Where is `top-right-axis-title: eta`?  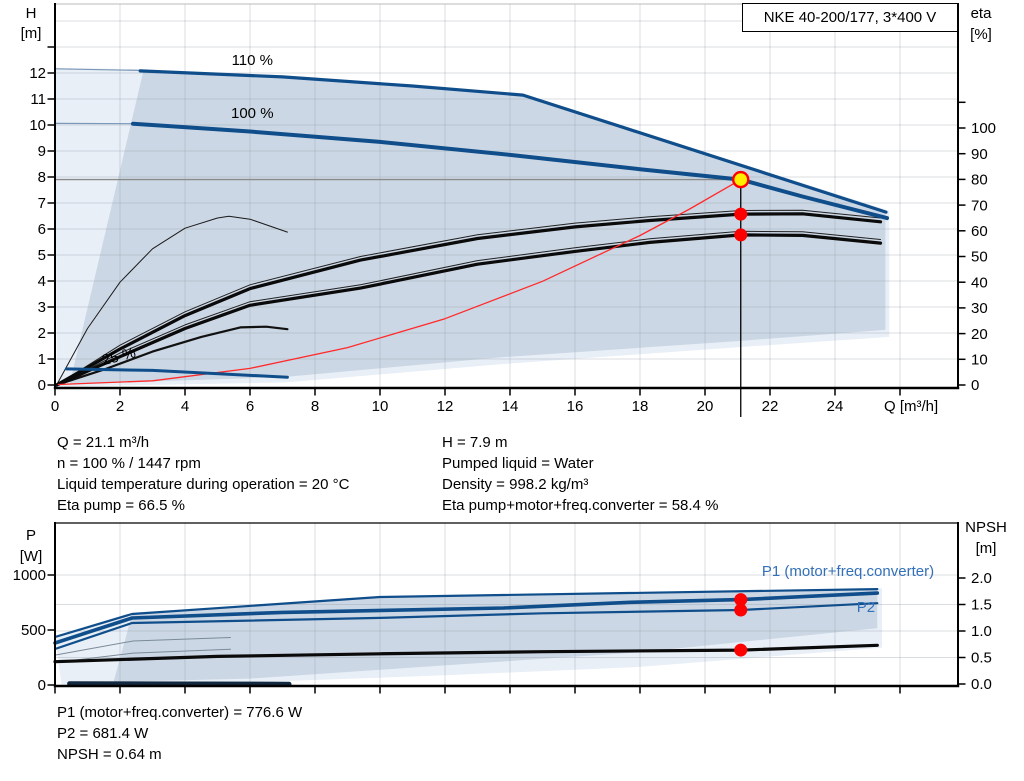
top-right-axis-title: eta is located at coordinates (981, 13).